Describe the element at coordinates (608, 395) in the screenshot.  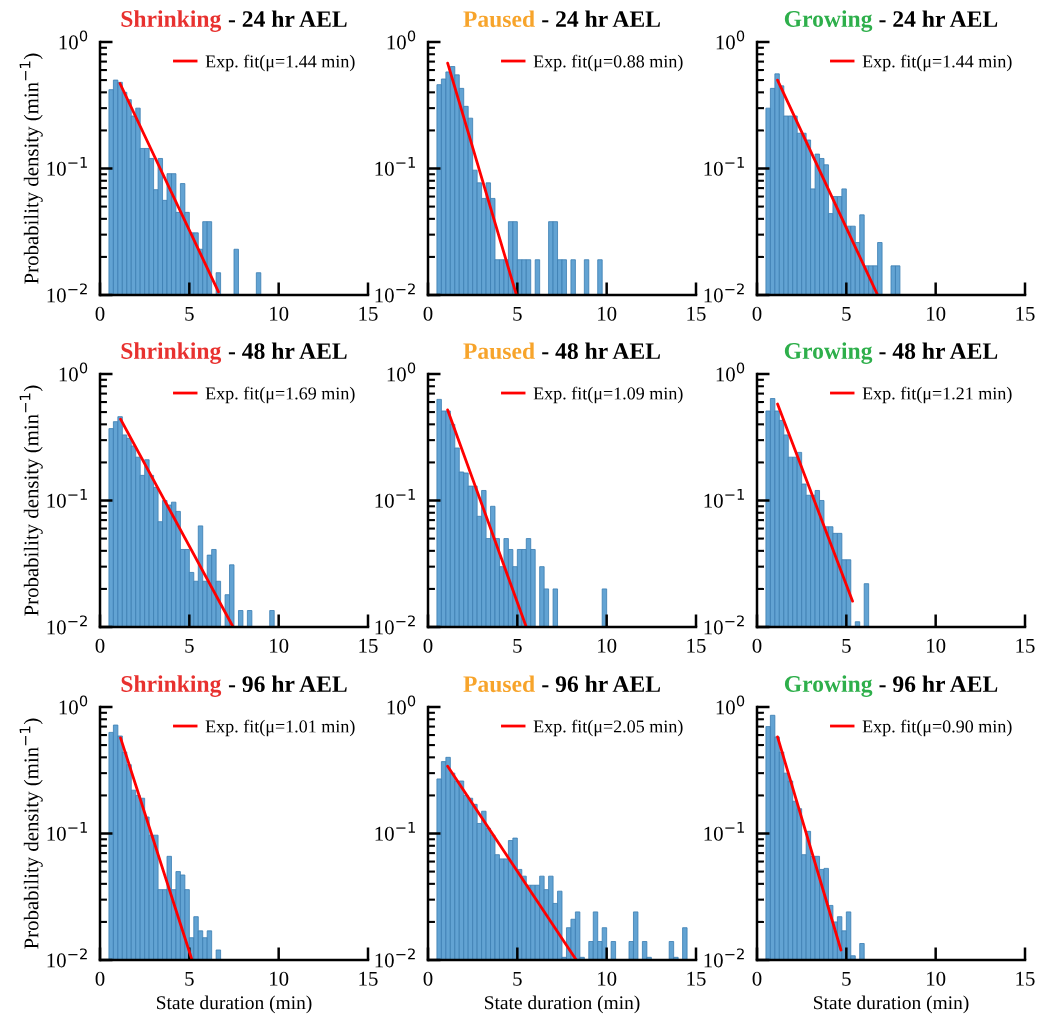
I see `legend-label: Exp. fit(μ=1.09 min)` at that location.